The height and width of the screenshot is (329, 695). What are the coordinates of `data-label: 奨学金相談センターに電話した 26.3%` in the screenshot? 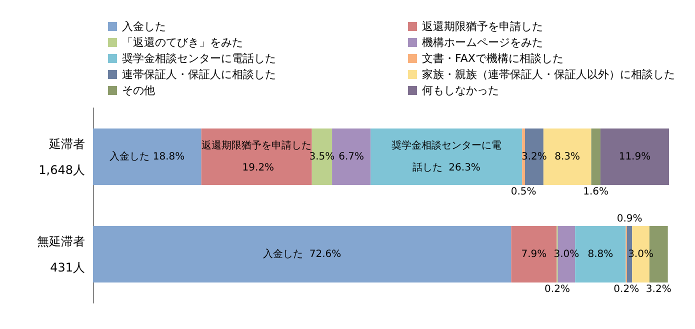 It's located at (446, 156).